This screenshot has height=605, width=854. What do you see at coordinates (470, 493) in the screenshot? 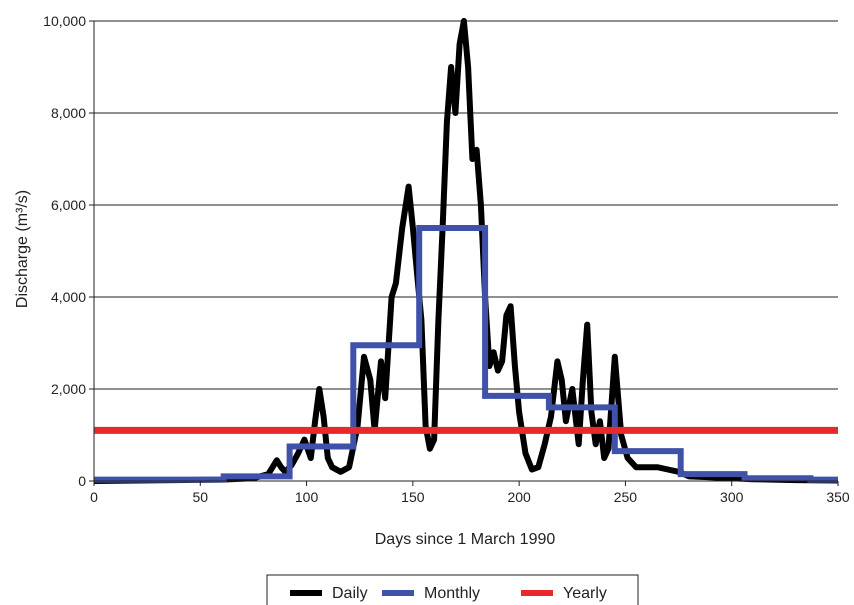
I see `x-tick-labels: 0 50 100 150 200 250 300 350` at bounding box center [470, 493].